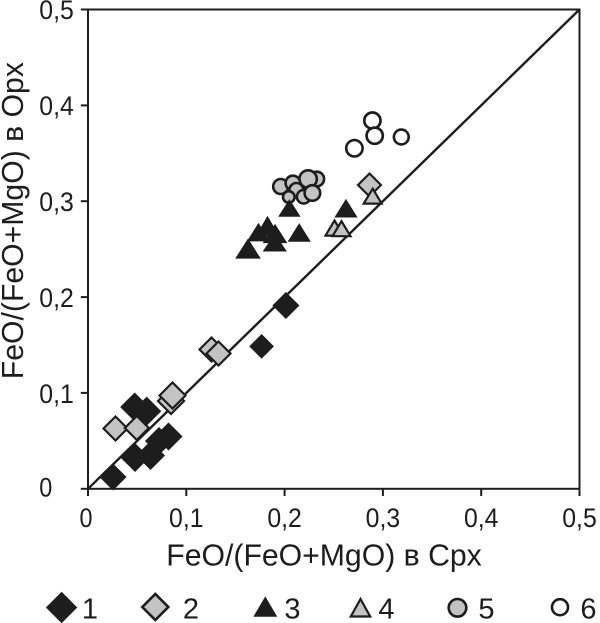 This screenshot has width=600, height=623. I want to click on svg-text: 5, so click(486, 608).